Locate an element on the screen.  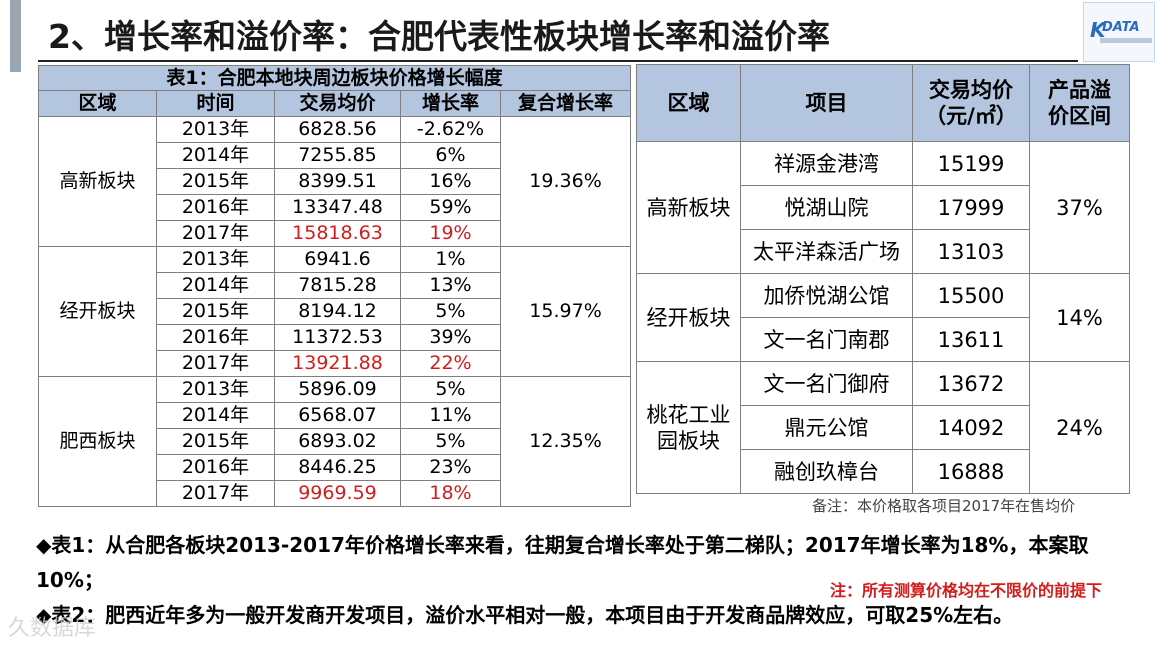
logo-subtitle-bar is located at coordinates (1126, 40).